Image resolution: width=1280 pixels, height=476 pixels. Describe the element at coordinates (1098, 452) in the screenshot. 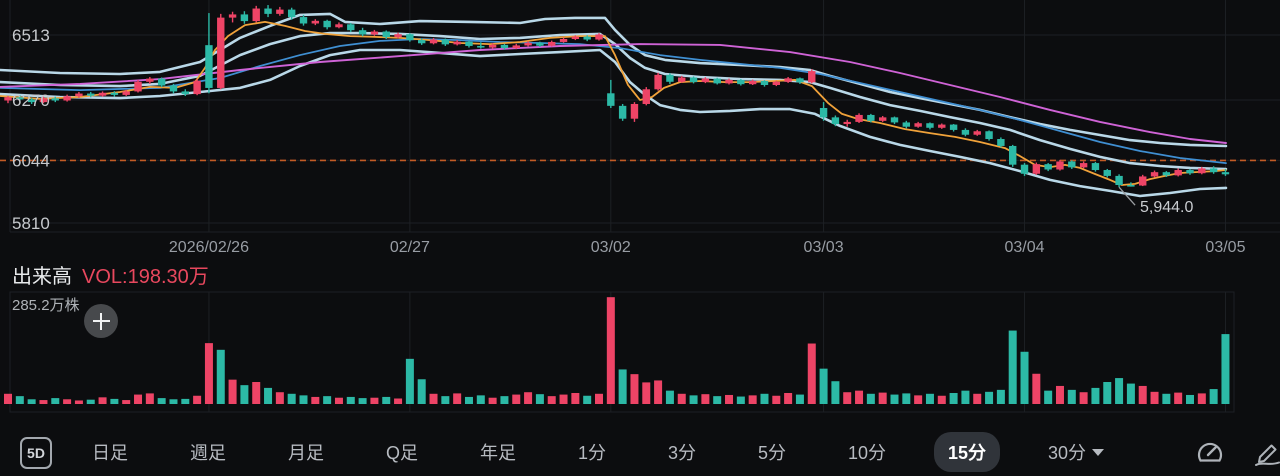

I see `chevron-down-icon` at that location.